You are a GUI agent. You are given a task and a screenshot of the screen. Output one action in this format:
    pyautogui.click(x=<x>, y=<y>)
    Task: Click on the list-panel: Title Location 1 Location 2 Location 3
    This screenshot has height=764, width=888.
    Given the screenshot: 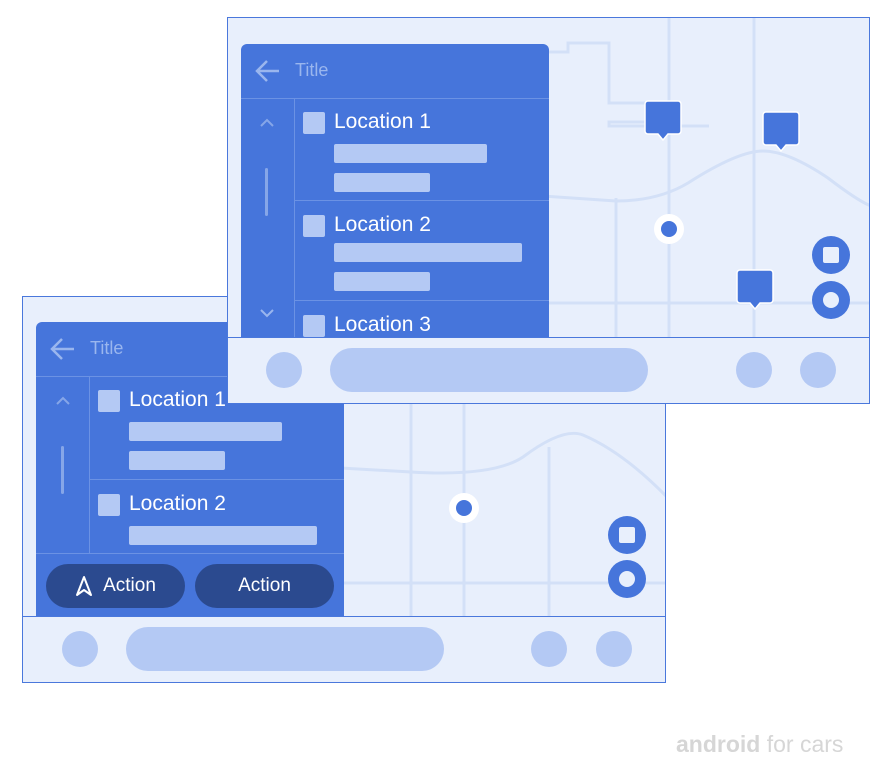 What is the action you would take?
    pyautogui.click(x=395, y=192)
    